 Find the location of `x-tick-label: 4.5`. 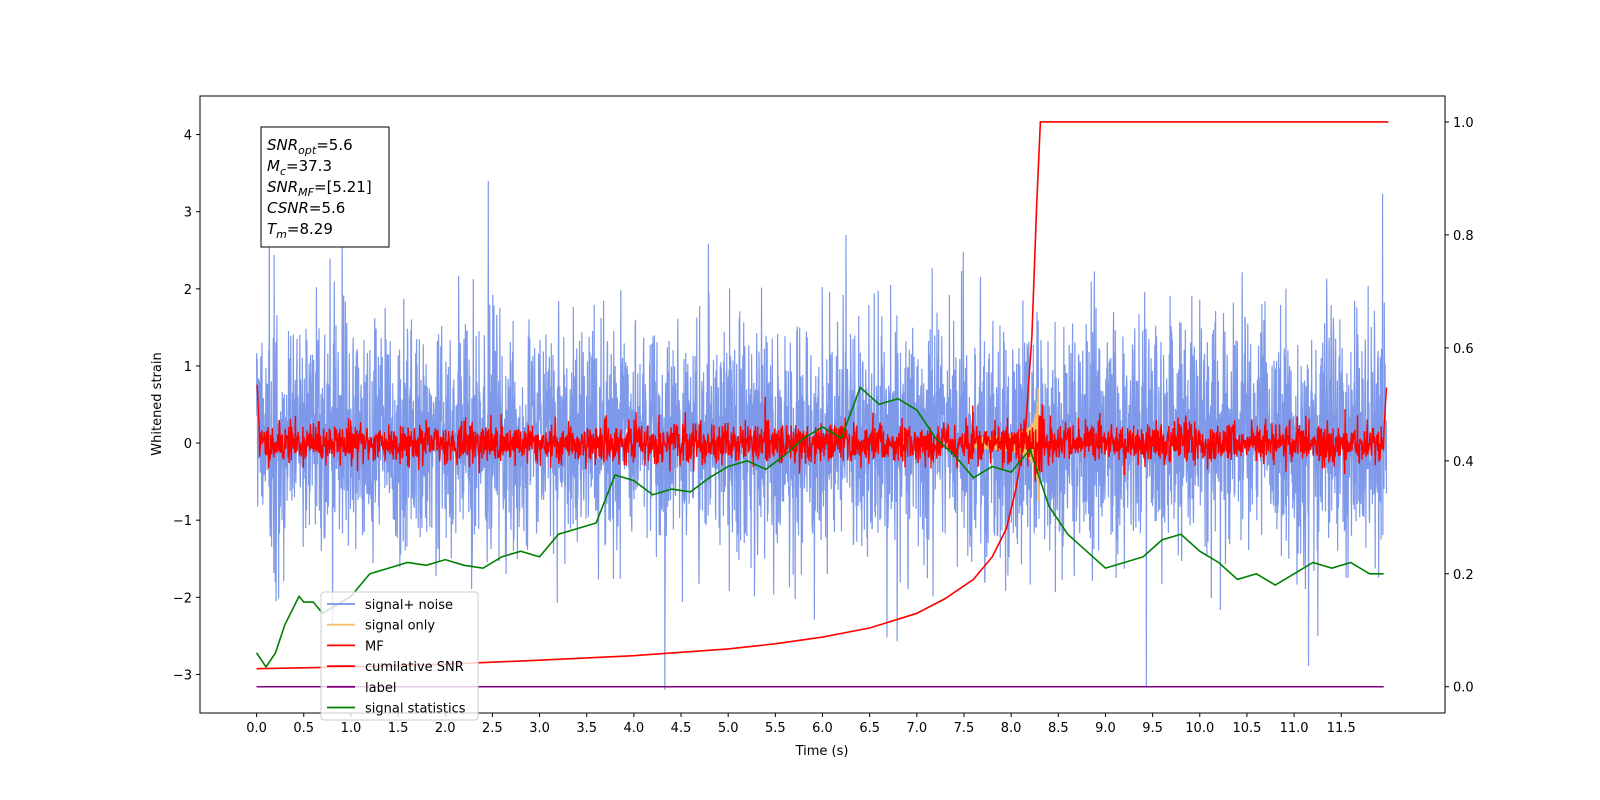

x-tick-label: 4.5 is located at coordinates (681, 728).